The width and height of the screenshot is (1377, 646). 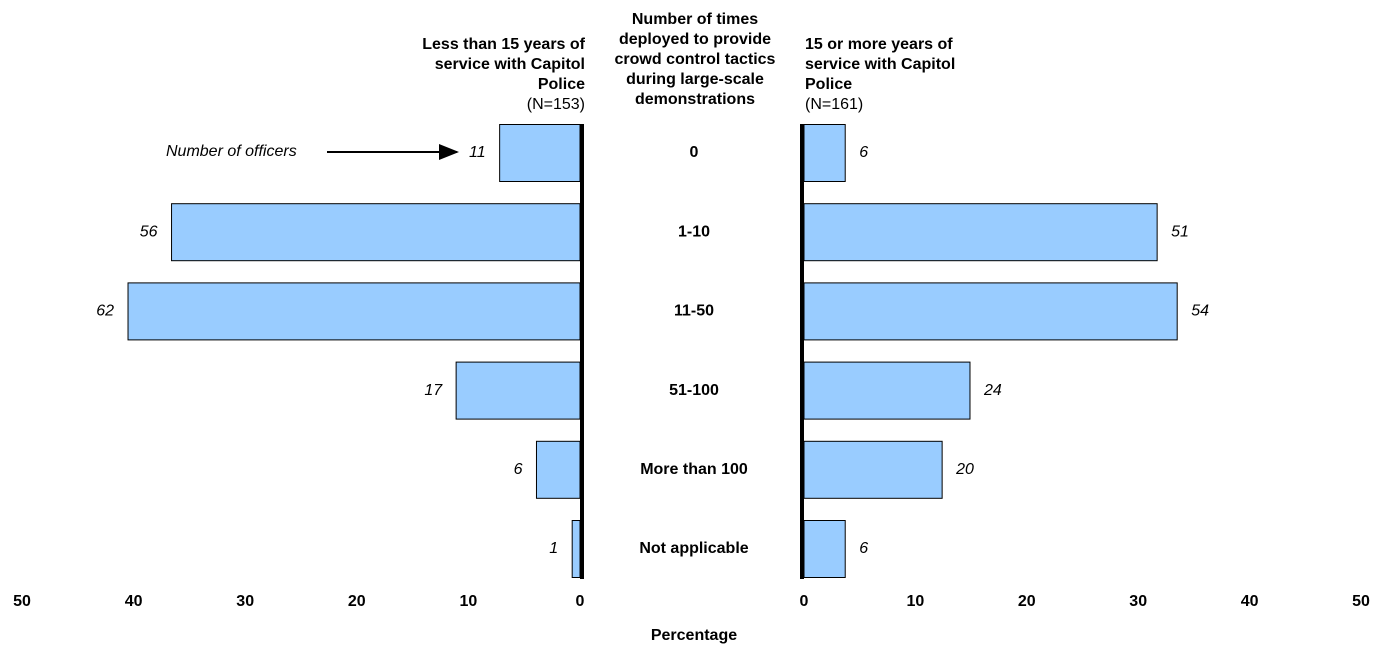 What do you see at coordinates (694, 311) in the screenshot?
I see `category-label: 11-50` at bounding box center [694, 311].